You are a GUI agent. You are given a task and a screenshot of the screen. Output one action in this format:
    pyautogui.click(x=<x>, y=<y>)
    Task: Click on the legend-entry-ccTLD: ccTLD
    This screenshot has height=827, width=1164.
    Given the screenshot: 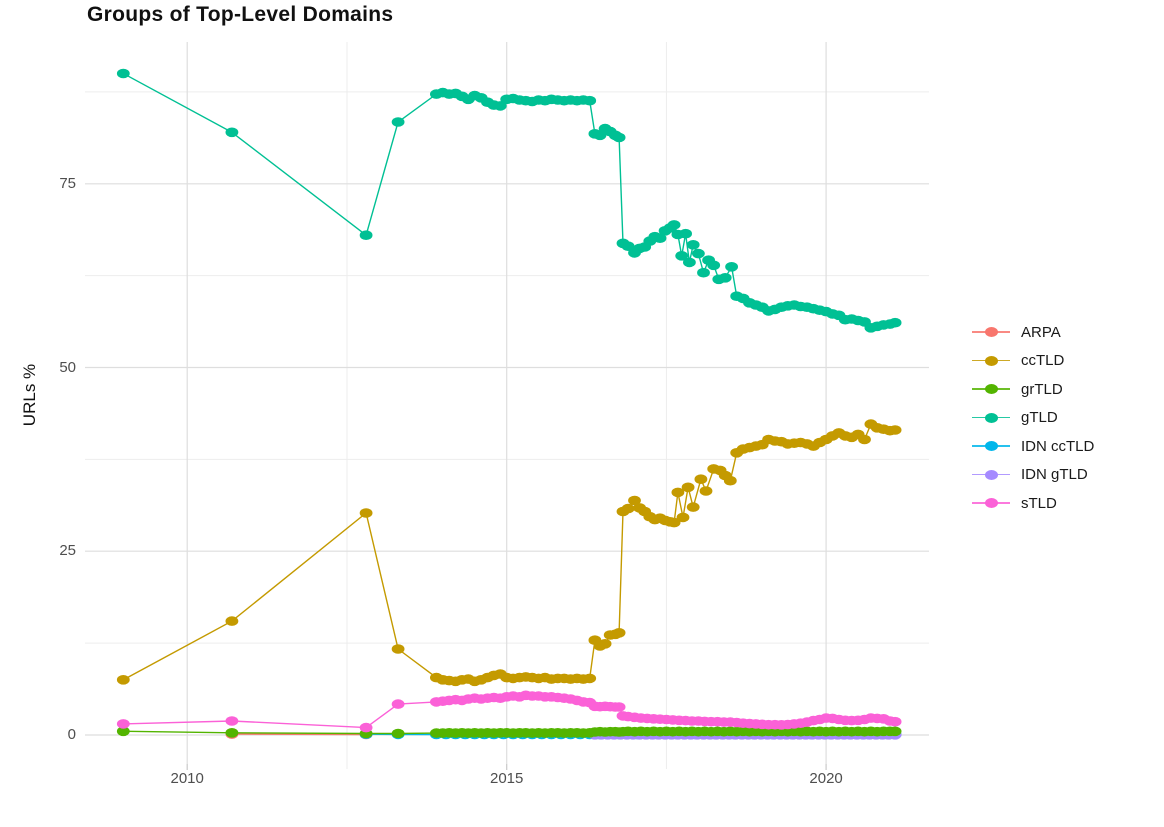 What is the action you would take?
    pyautogui.click(x=1033, y=361)
    